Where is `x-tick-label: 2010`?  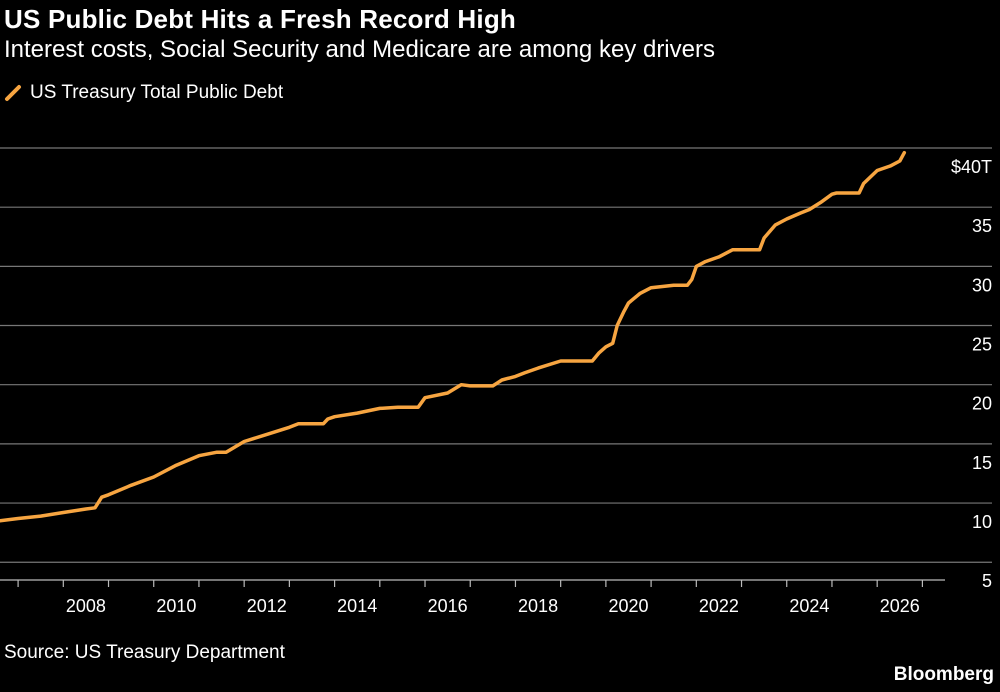
x-tick-label: 2010 is located at coordinates (176, 606).